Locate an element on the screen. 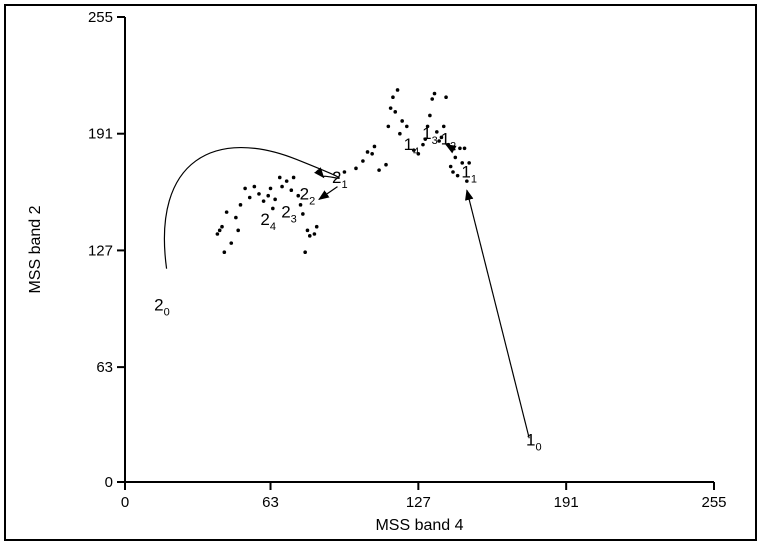  x-tick-label: 255 is located at coordinates (713, 502).